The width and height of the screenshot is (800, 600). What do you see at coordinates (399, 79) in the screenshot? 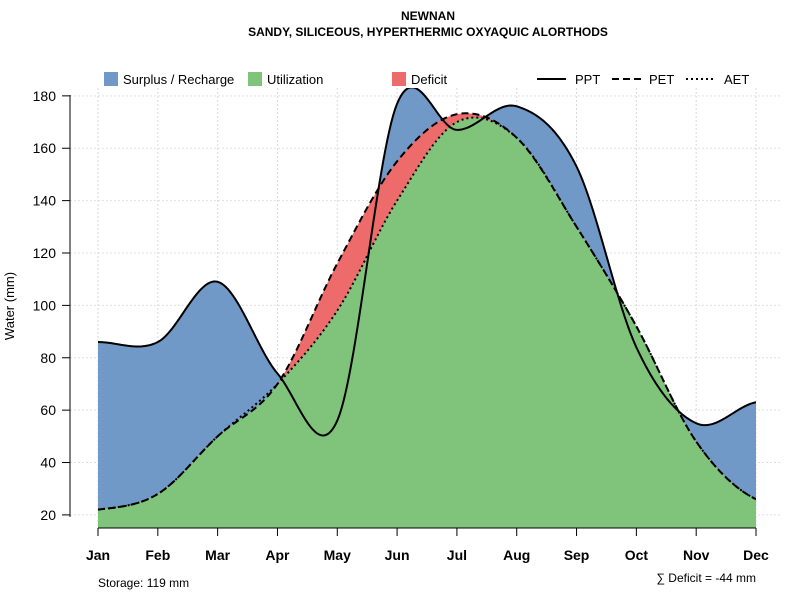
I see `legend-swatch-deficit` at bounding box center [399, 79].